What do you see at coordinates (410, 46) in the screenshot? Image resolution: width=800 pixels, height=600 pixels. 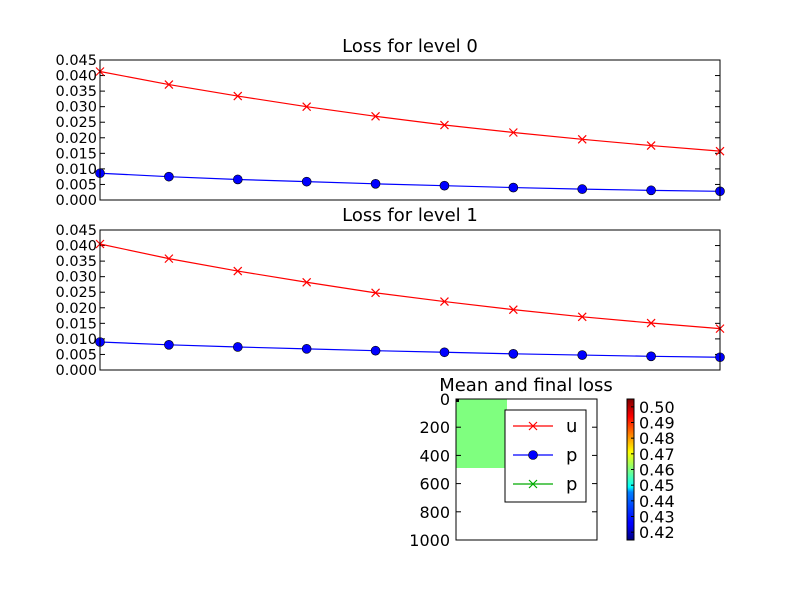 I see `chart-title-level-0: Loss for level 0` at bounding box center [410, 46].